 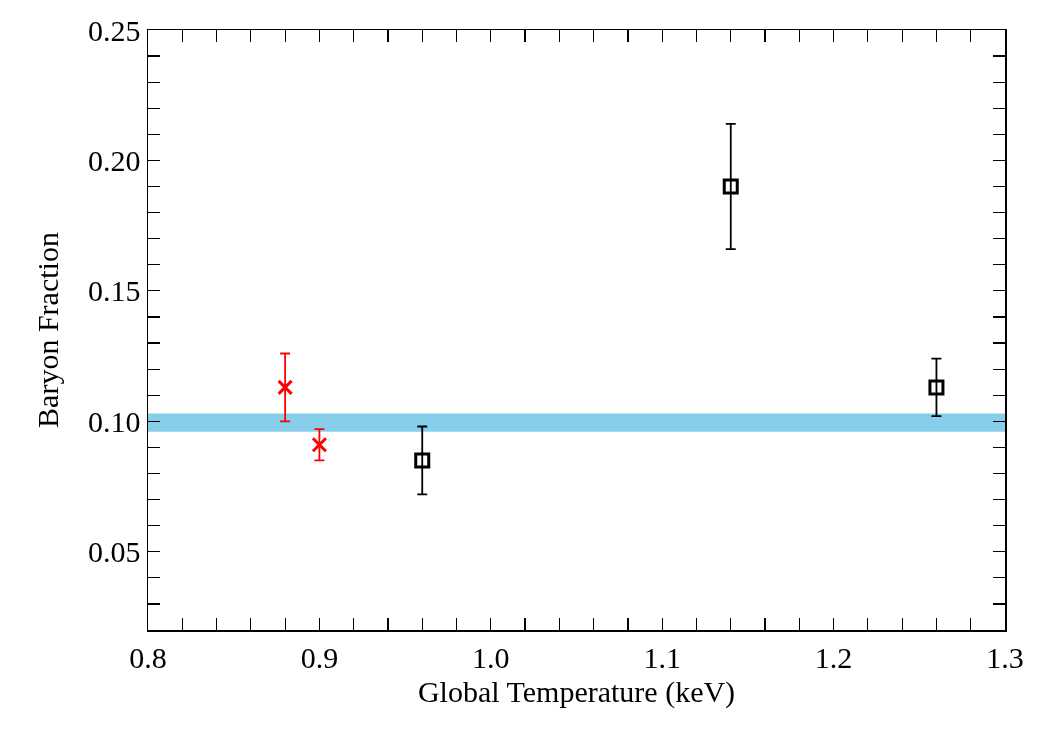 I want to click on y-axis-title: Baryon Fraction, so click(x=48, y=330).